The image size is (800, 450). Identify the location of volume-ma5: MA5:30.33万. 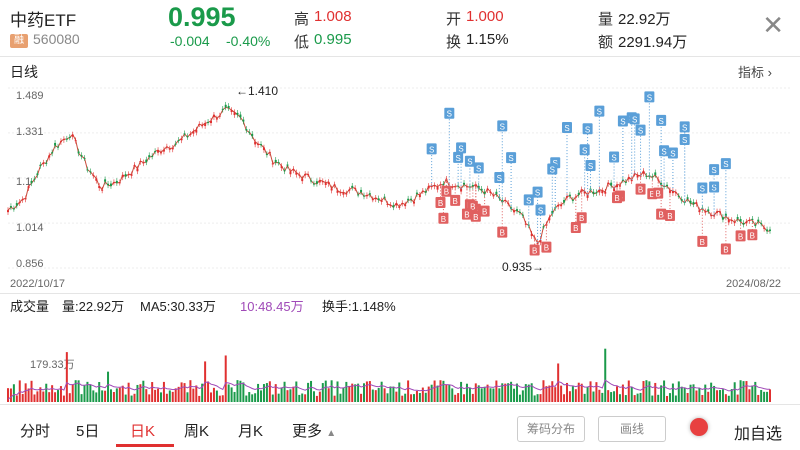
(178, 306).